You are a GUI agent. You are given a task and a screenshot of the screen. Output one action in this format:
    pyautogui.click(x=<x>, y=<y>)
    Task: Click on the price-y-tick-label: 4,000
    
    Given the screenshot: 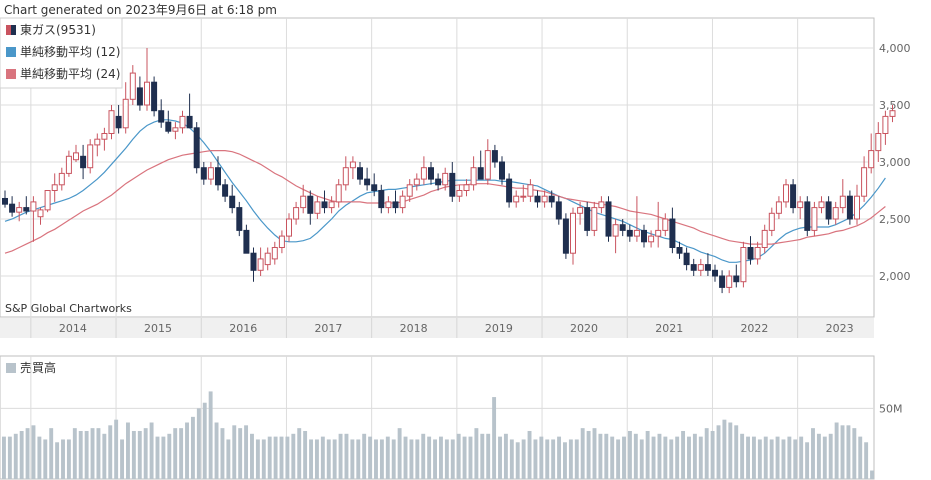 What is the action you would take?
    pyautogui.click(x=895, y=48)
    